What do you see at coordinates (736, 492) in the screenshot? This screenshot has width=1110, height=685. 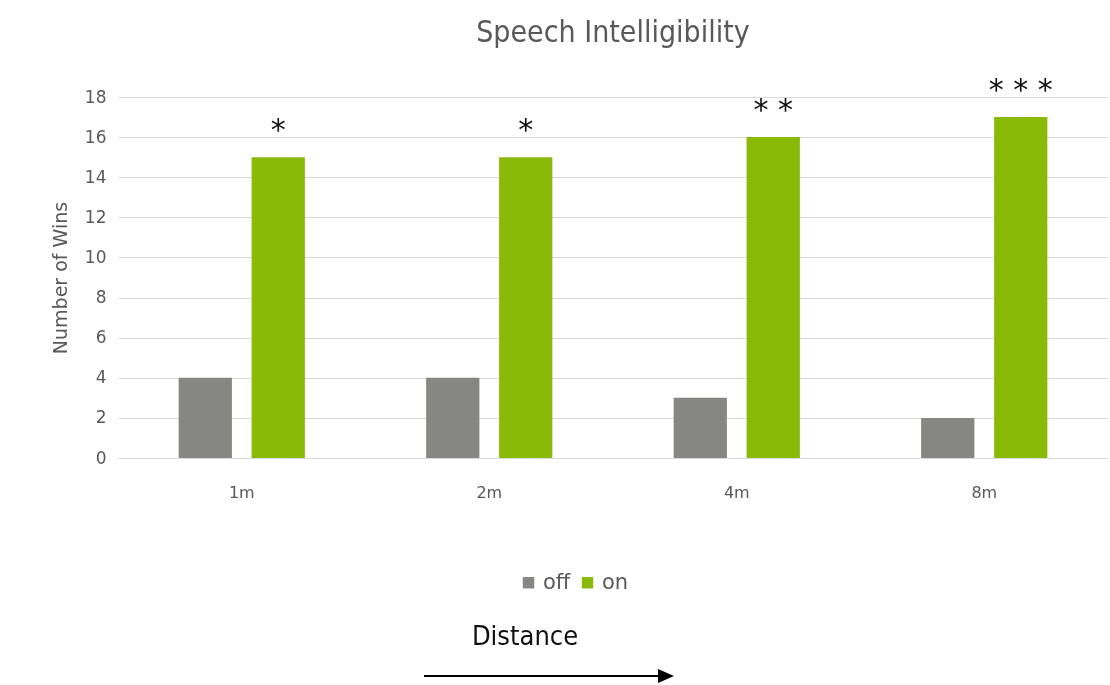 I see `x-tick-label: 4m` at bounding box center [736, 492].